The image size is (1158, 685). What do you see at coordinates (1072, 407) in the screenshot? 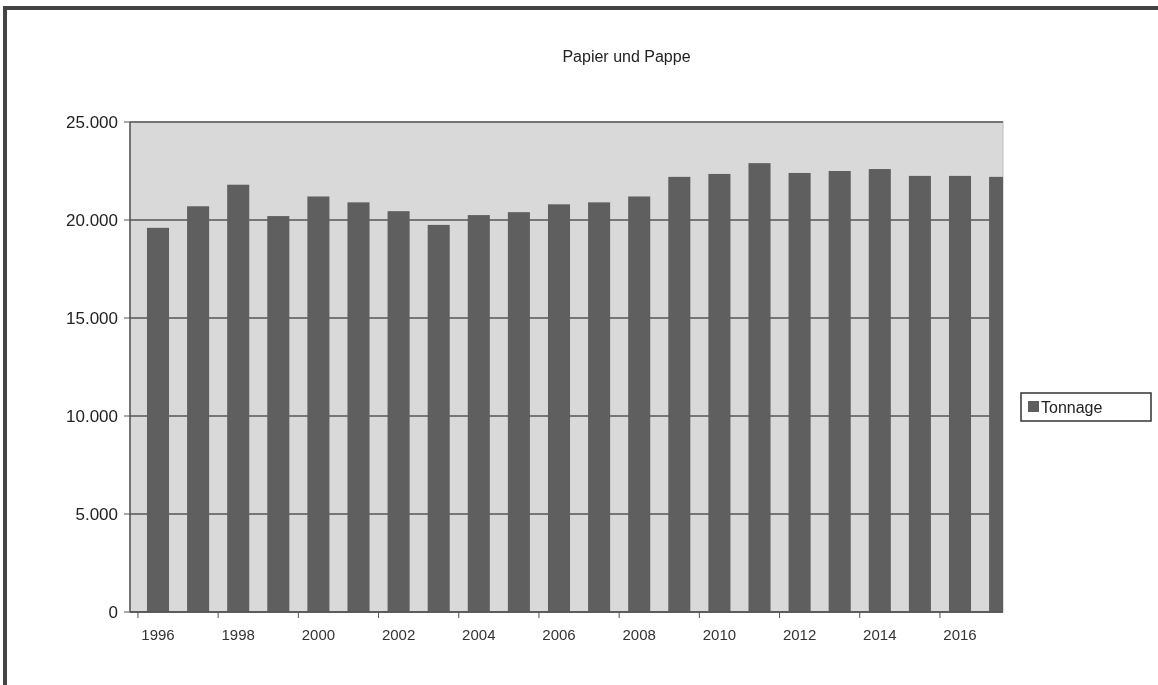
I see `legend-label: Tonnage` at bounding box center [1072, 407].